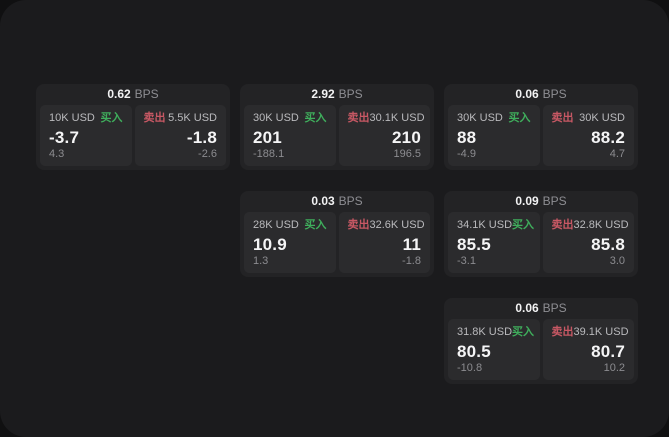 The height and width of the screenshot is (437, 669). What do you see at coordinates (261, 261) in the screenshot?
I see `buy-delta: 1.3` at bounding box center [261, 261].